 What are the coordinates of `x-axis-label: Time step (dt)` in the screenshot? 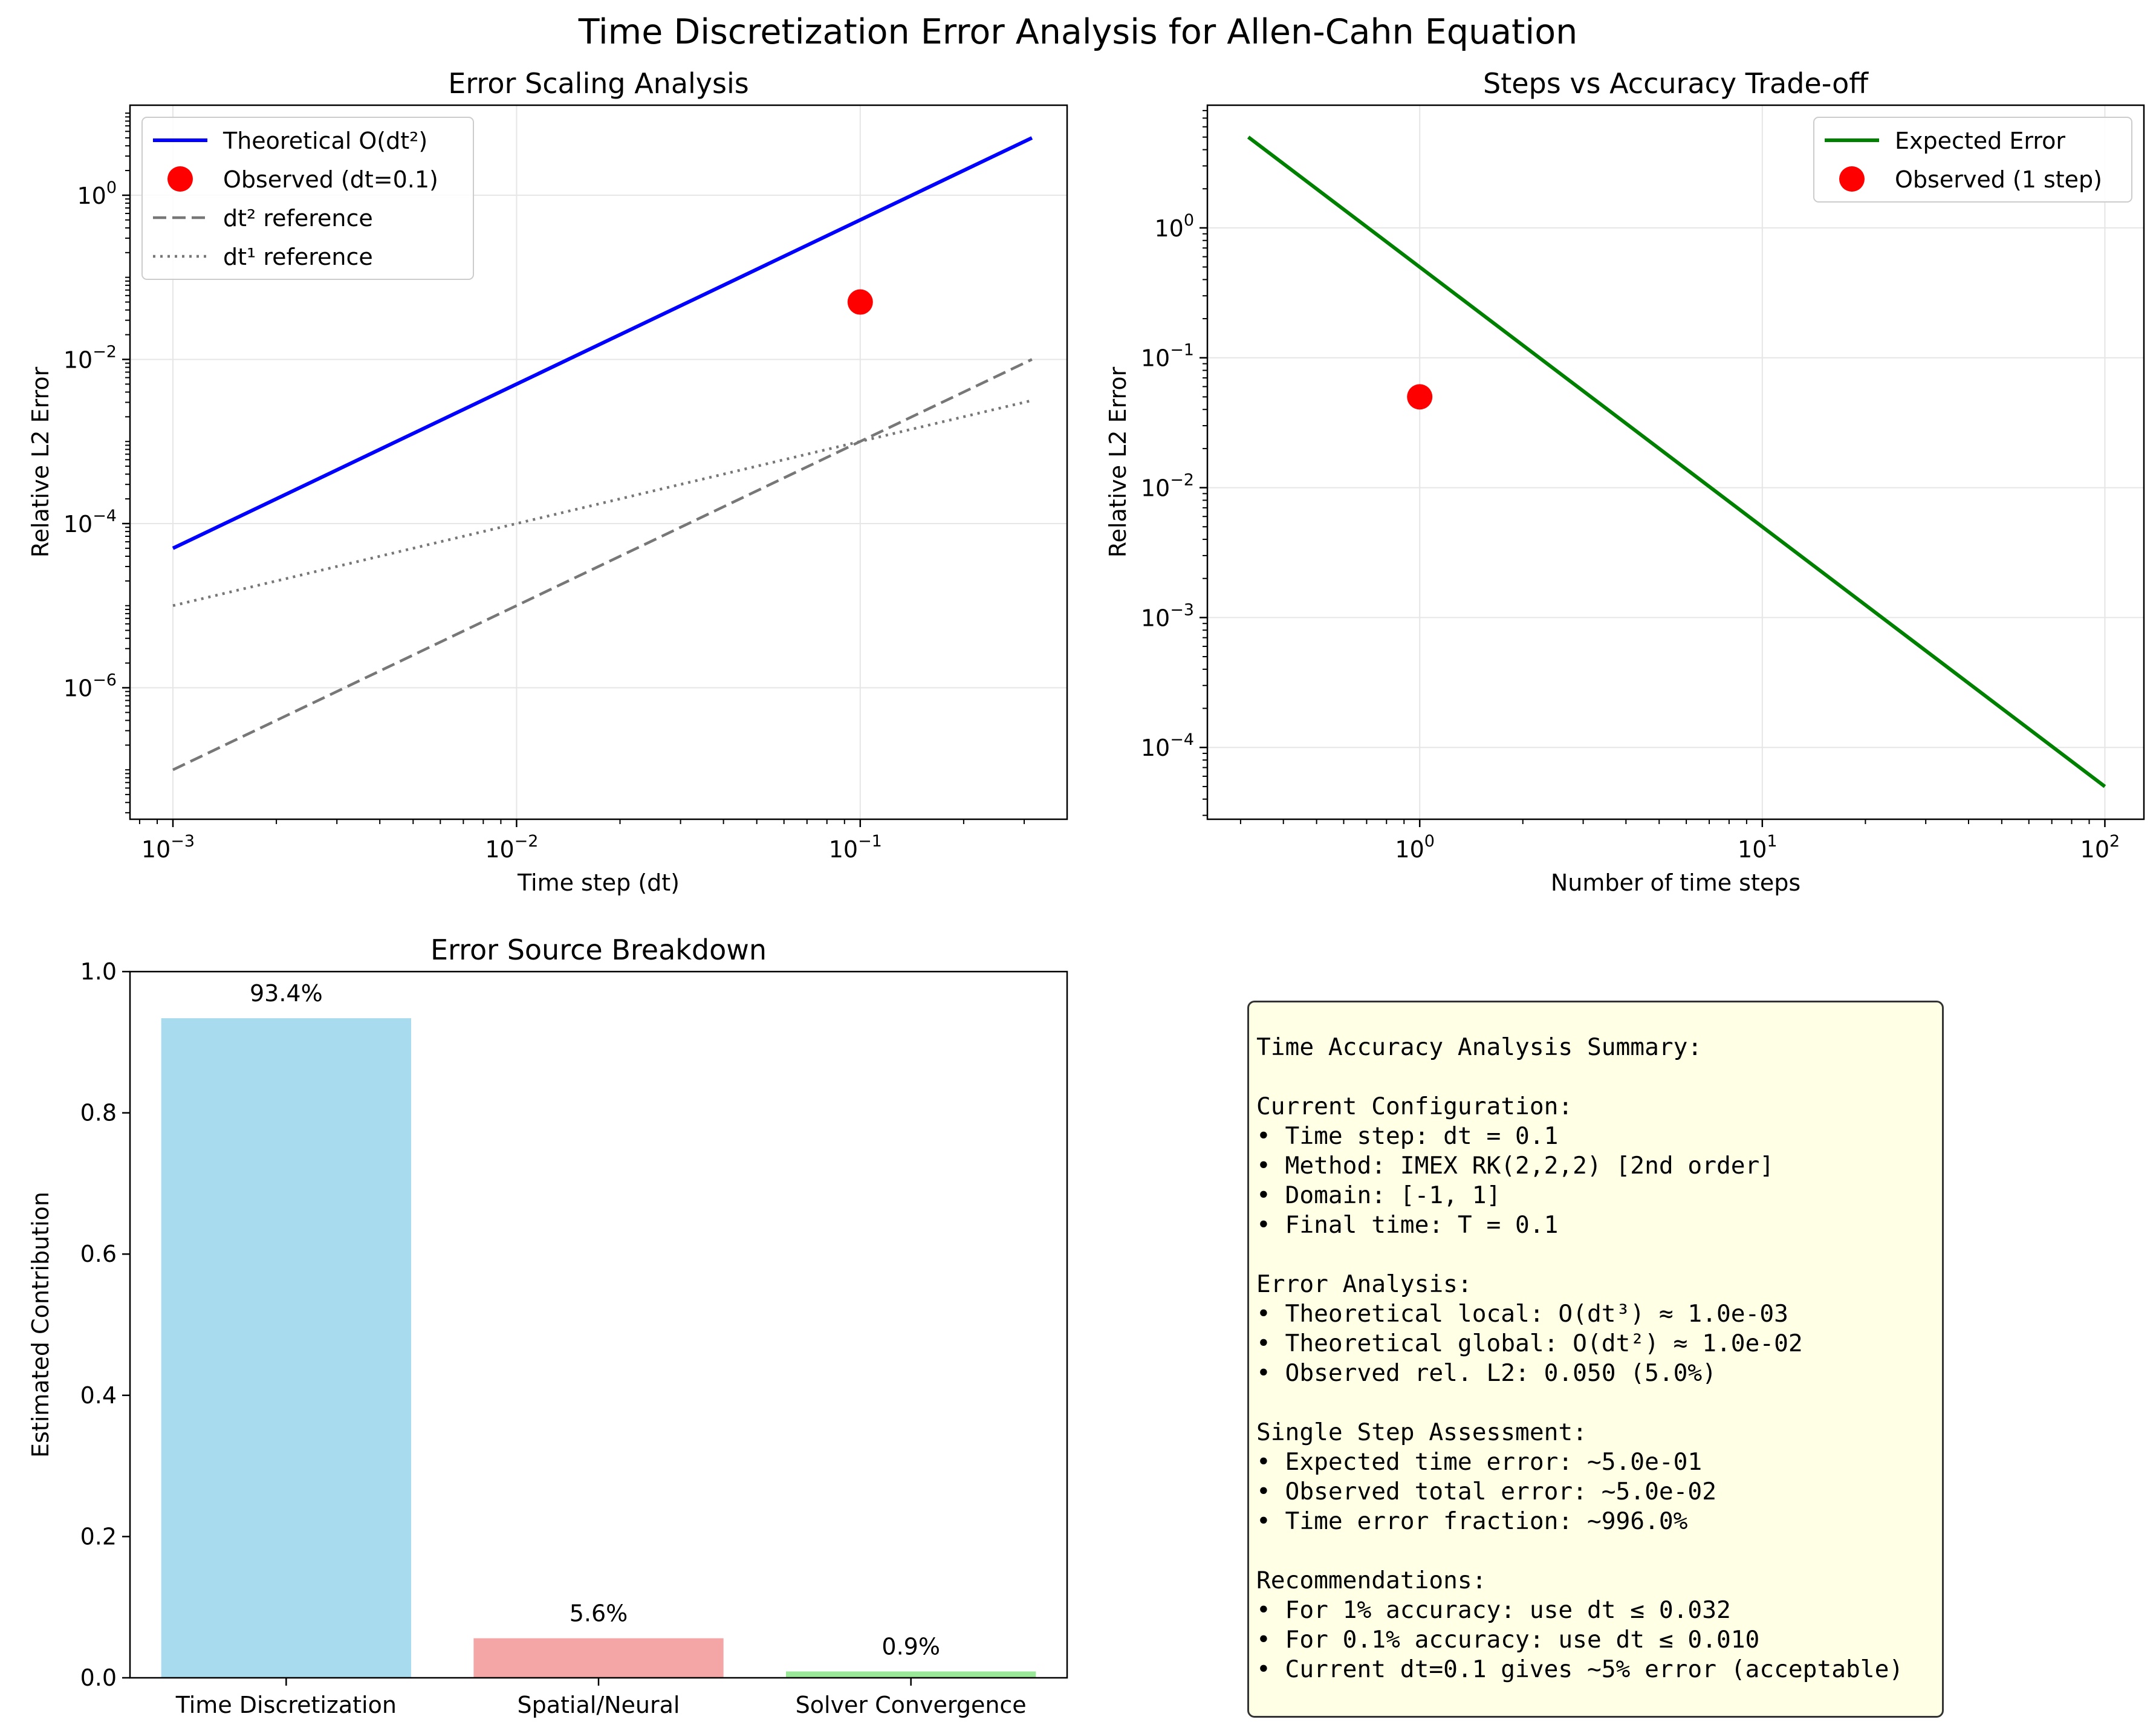 It's located at (598, 882).